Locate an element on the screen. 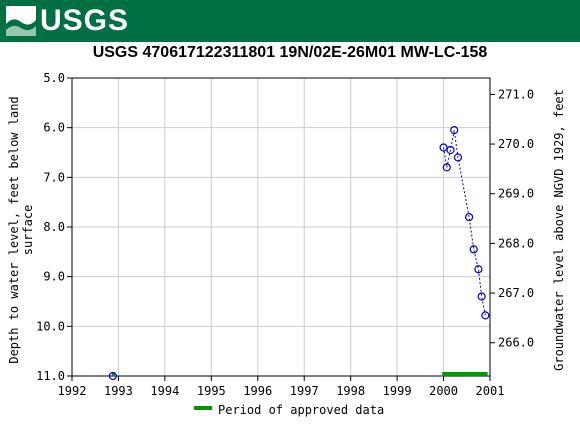 This screenshot has height=430, width=580. usgs-logo-text: USGS is located at coordinates (85, 20).